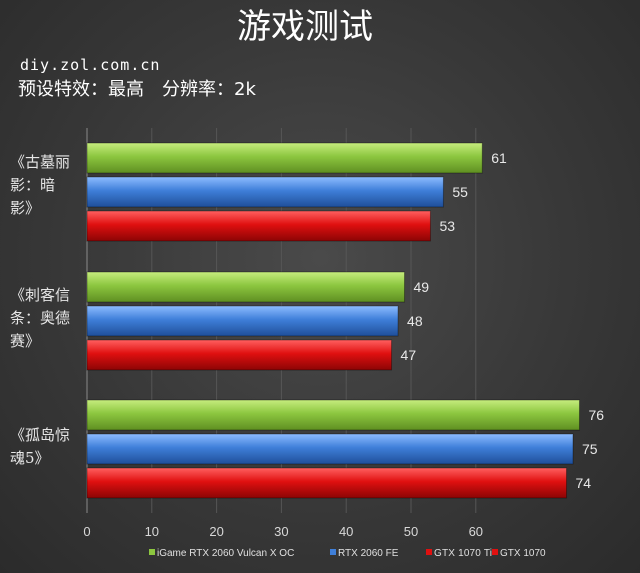 This screenshot has width=640, height=573. Describe the element at coordinates (30, 458) in the screenshot. I see `category-label: 魂5》` at that location.